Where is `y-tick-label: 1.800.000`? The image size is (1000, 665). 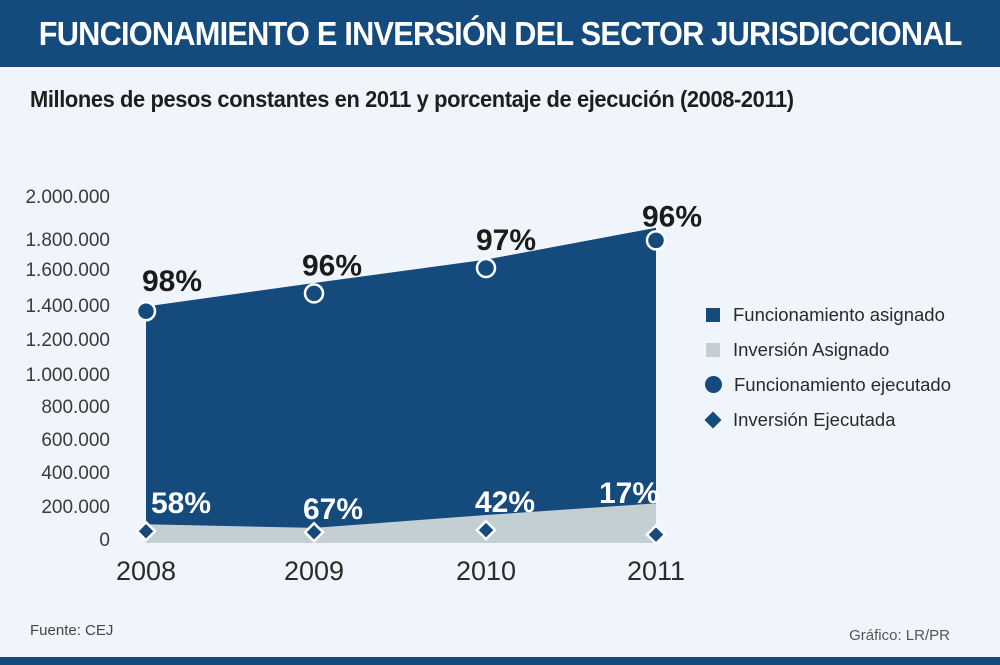
y-tick-label: 1.800.000 is located at coordinates (67, 240).